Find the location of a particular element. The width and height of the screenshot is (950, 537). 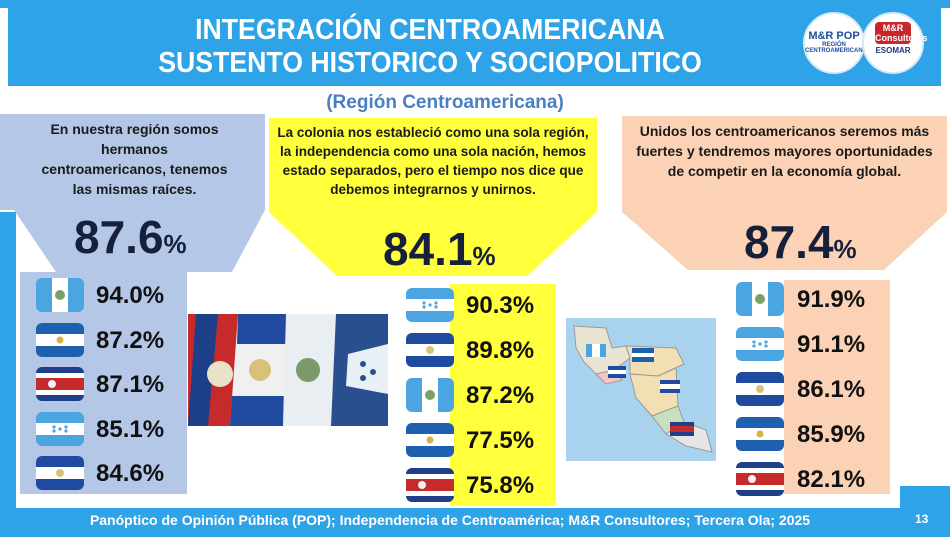

row-value: 91.9% is located at coordinates (831, 299).